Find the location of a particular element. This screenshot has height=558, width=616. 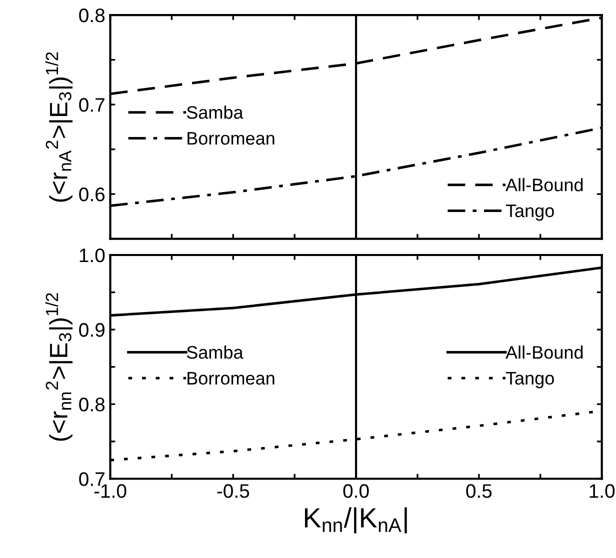

x-tick-label: 0.5 is located at coordinates (479, 491).